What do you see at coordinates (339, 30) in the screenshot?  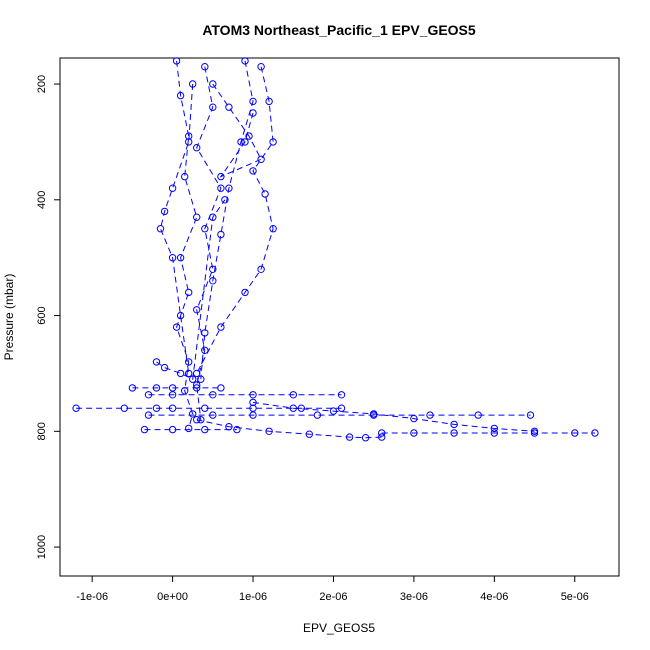 I see `chart-title: ATOM3 Northeast_Pacific_1 EPV_GEOS5` at bounding box center [339, 30].